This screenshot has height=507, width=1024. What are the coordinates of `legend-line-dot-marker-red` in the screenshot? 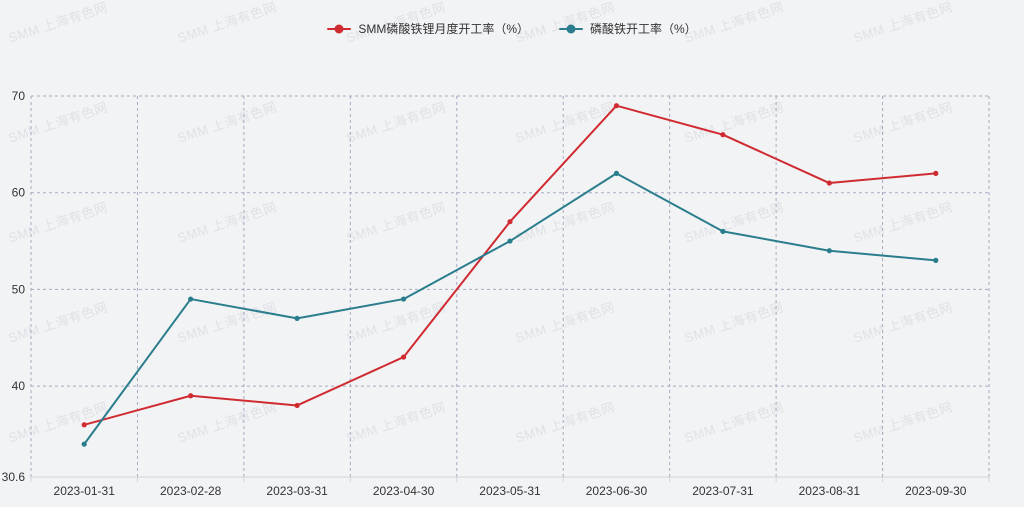 It's located at (339, 28).